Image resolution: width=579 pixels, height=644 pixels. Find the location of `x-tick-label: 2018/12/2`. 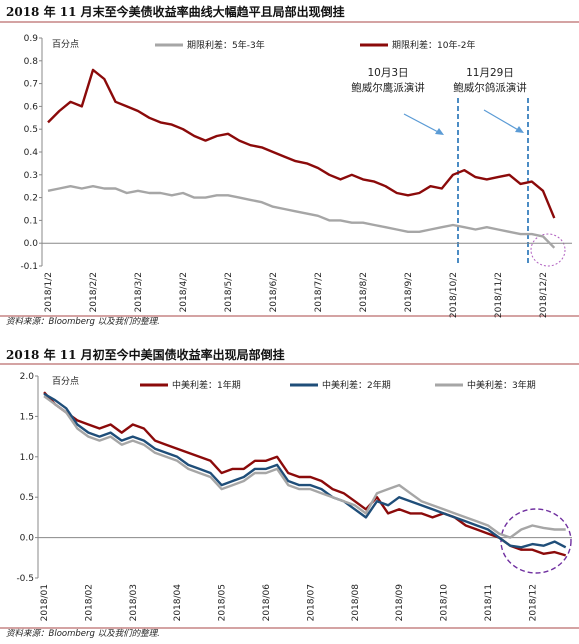

x-tick-label: 2018/12/2 is located at coordinates (544, 295).